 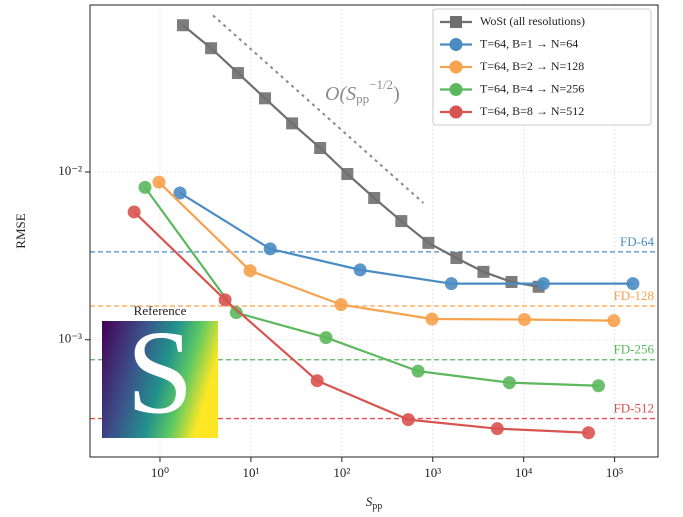 What do you see at coordinates (318, 109) in the screenshot?
I see `reference-line` at bounding box center [318, 109].